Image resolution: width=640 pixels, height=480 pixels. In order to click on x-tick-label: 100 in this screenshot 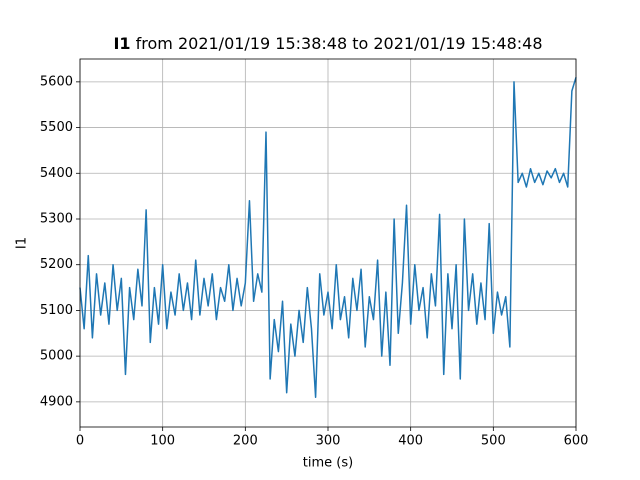, I will do `click(162, 441)`.